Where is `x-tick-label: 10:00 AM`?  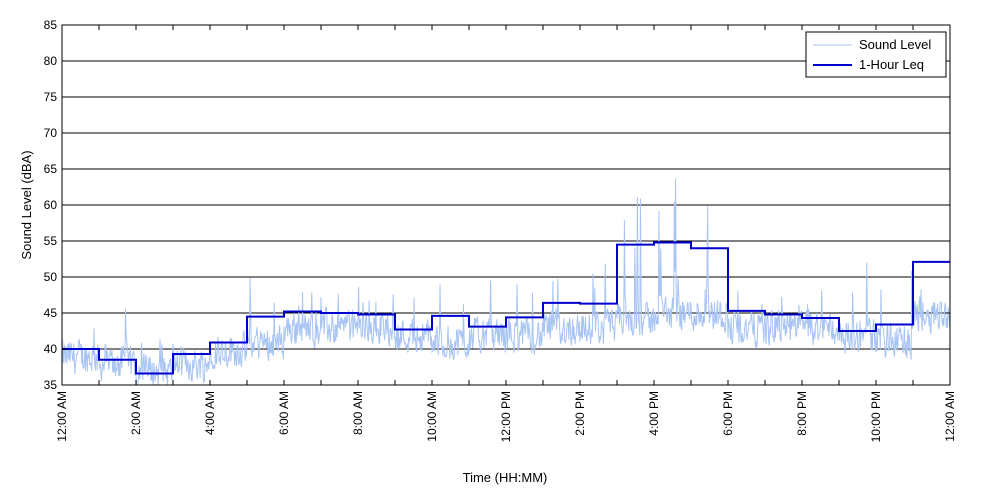
x-tick-label: 10:00 AM is located at coordinates (432, 416).